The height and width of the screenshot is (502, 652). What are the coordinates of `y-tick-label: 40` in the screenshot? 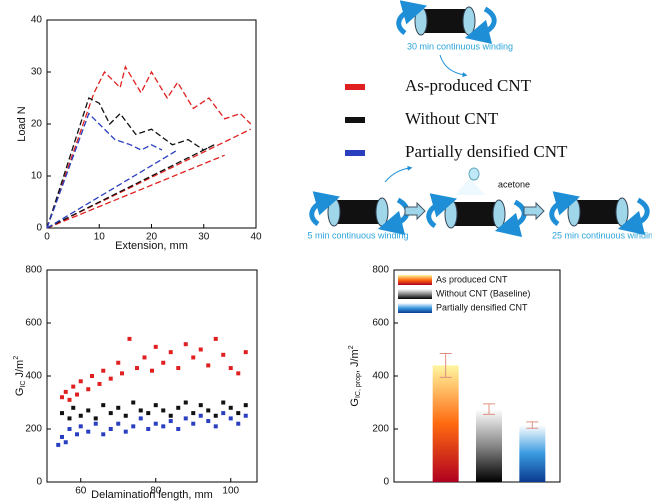 It's located at (37, 20).